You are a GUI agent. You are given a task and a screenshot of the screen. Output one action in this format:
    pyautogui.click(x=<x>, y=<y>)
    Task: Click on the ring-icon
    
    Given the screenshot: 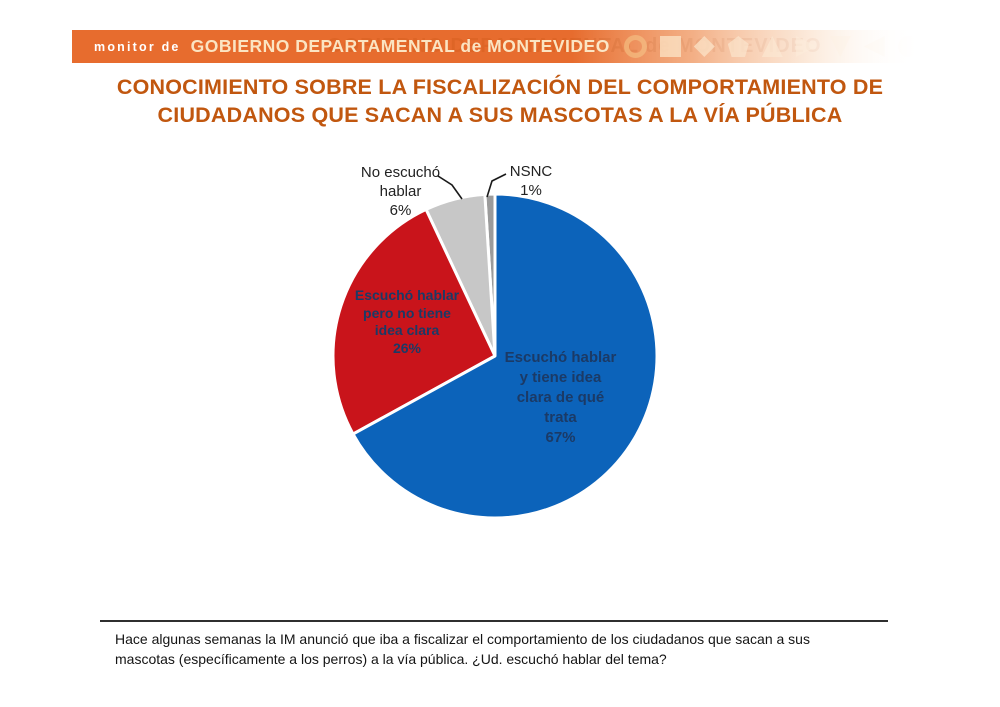 What is the action you would take?
    pyautogui.click(x=635, y=46)
    